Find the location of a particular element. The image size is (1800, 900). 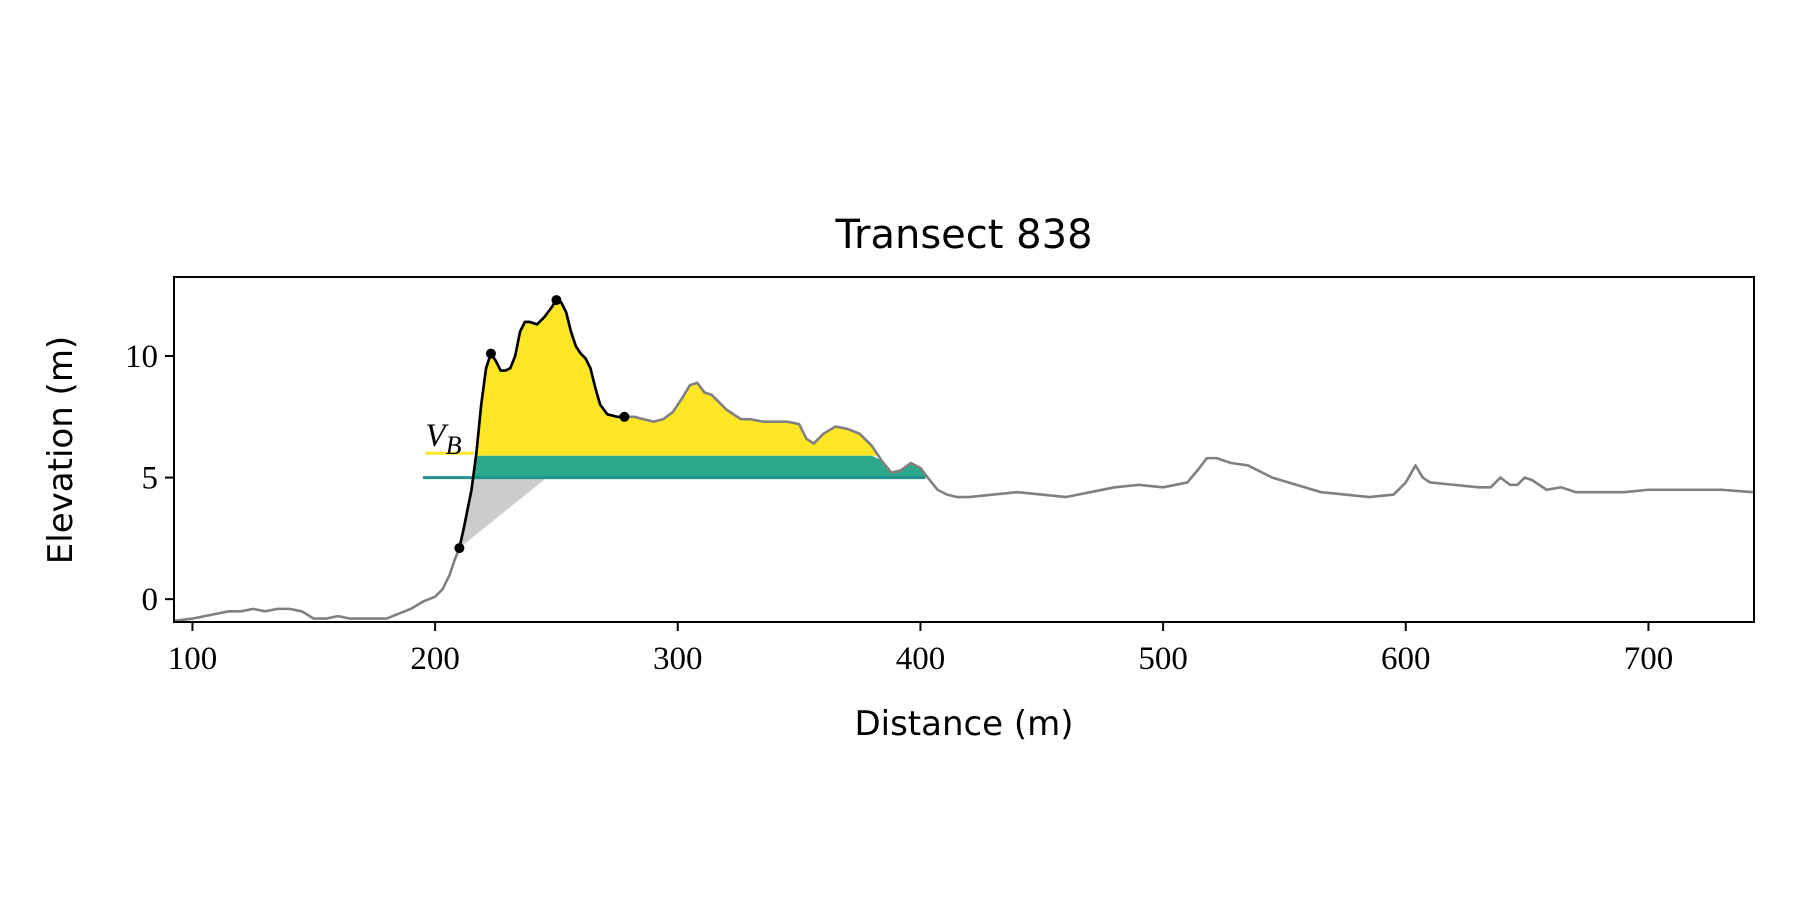

annotation: VB is located at coordinates (443, 439).